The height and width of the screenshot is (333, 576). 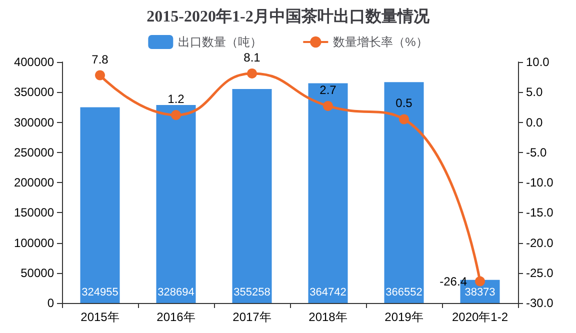 I want to click on y2-tick-label: -15.0, so click(x=540, y=213).